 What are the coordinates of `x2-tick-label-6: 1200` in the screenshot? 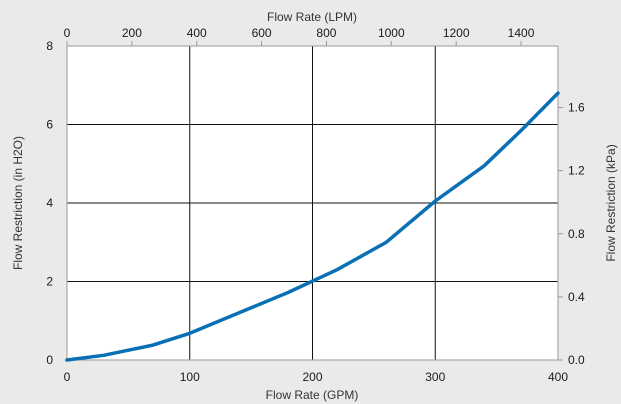 It's located at (456, 33).